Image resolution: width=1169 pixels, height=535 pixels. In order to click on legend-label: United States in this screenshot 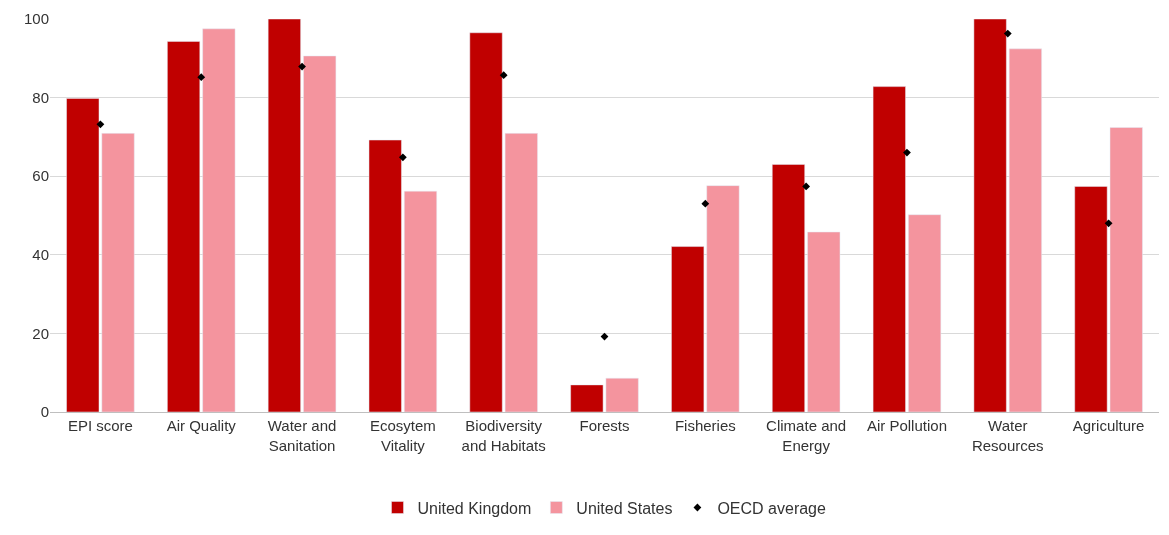, I will do `click(624, 508)`.